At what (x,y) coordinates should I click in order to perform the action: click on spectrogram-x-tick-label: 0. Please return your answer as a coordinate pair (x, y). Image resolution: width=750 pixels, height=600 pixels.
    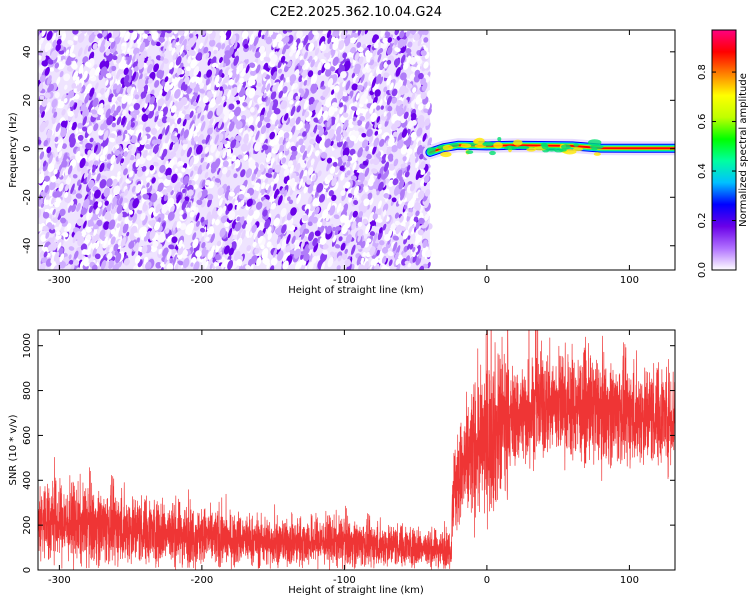
    Looking at the image, I should click on (487, 280).